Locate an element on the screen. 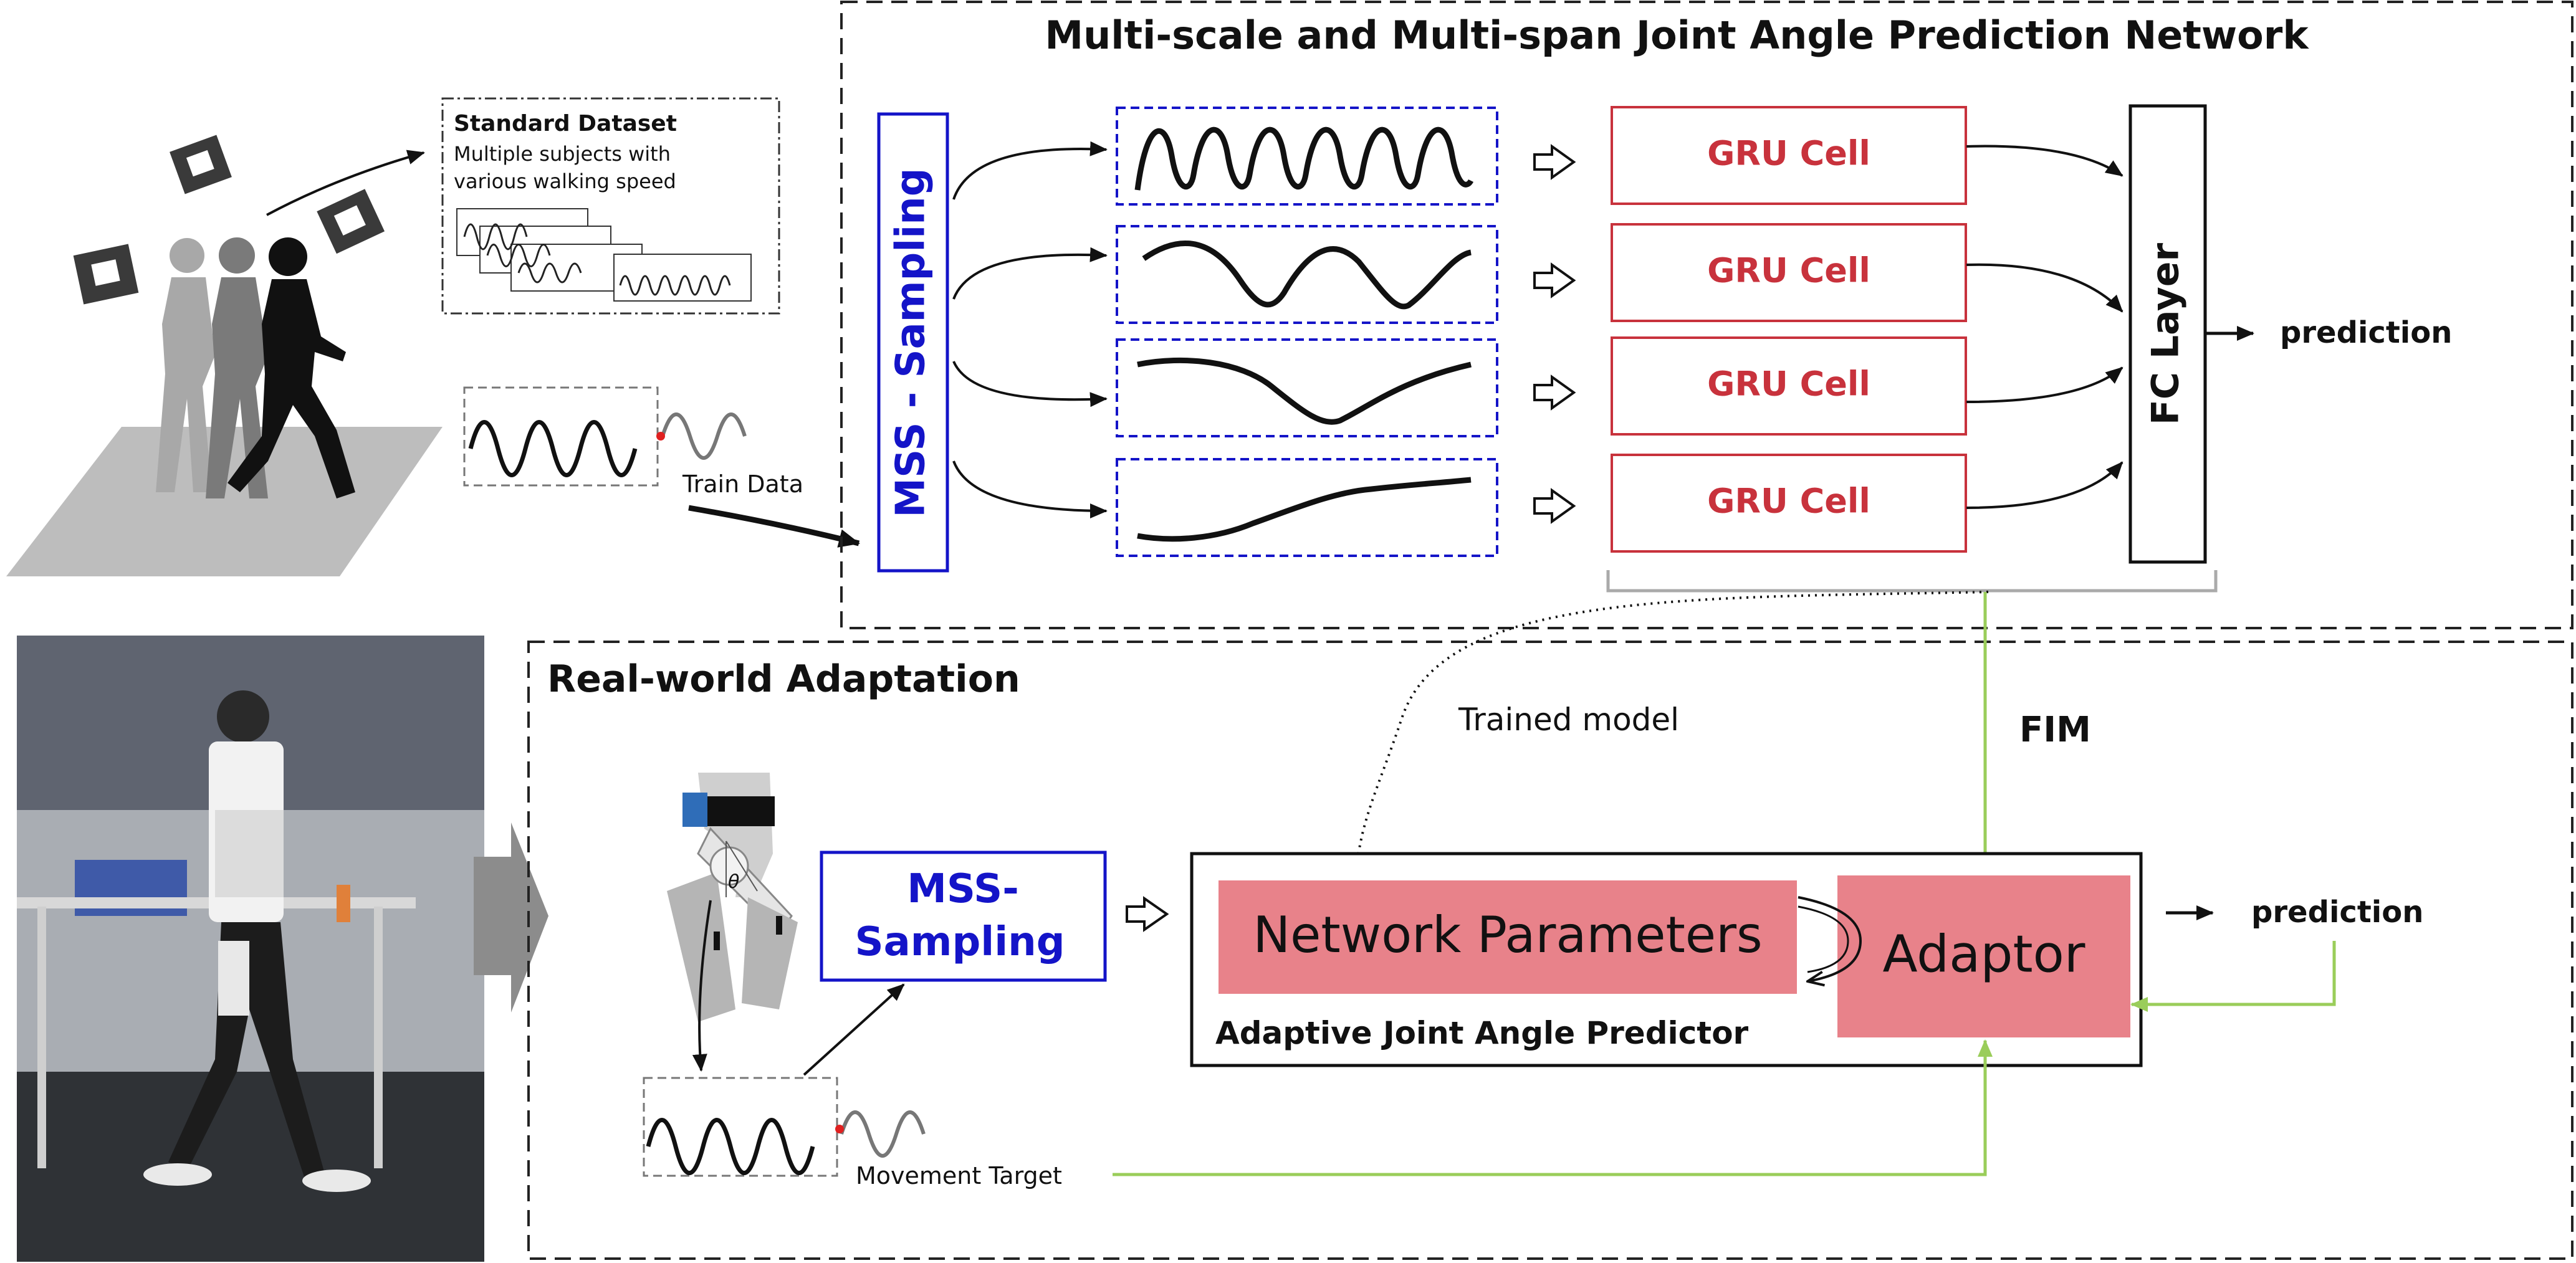 The image size is (2576, 1263). fc-layer-label: FC Layer is located at coordinates (2166, 335).